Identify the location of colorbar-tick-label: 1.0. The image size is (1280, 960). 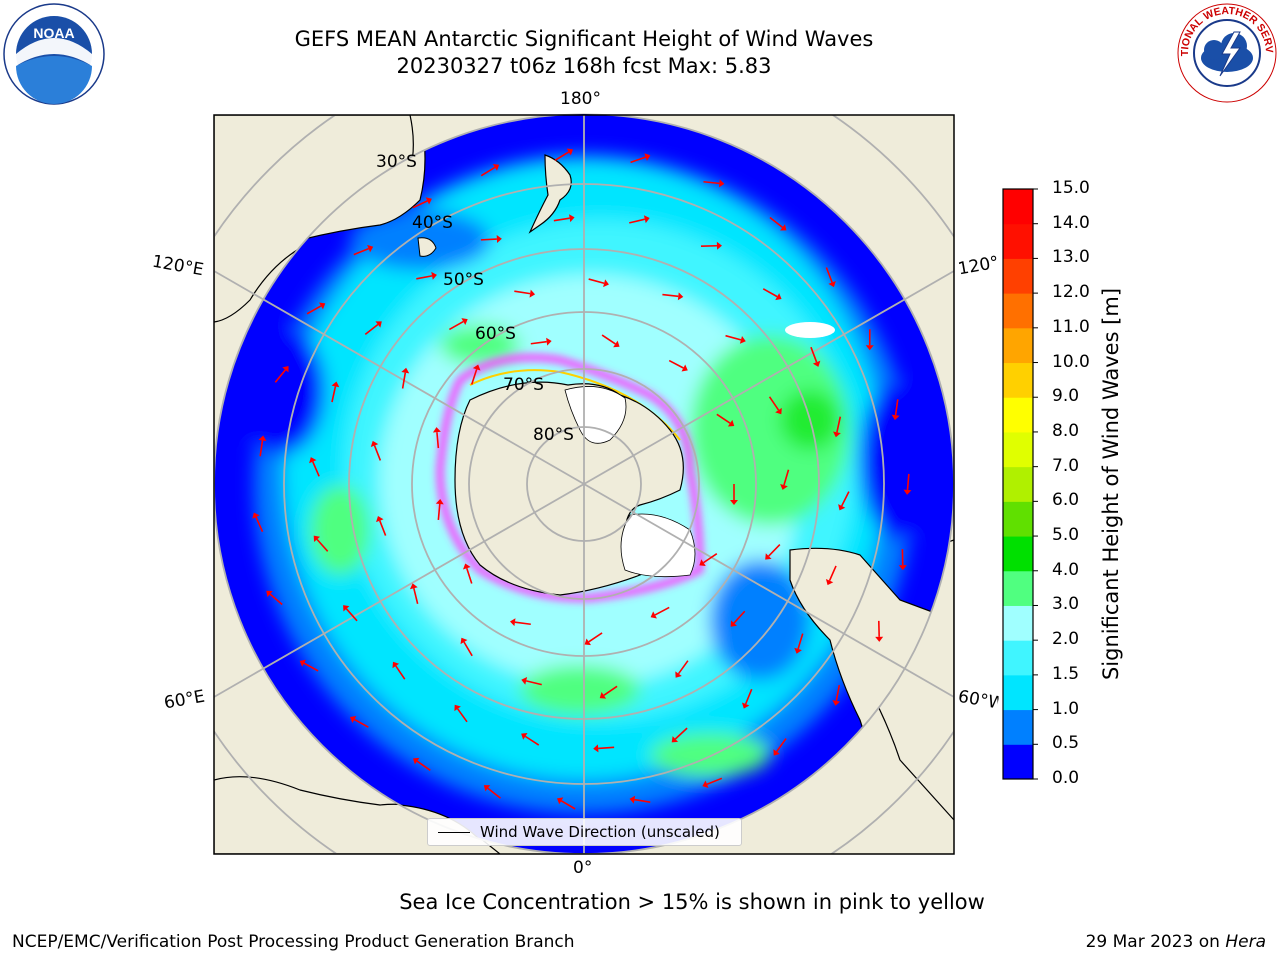
(1066, 708).